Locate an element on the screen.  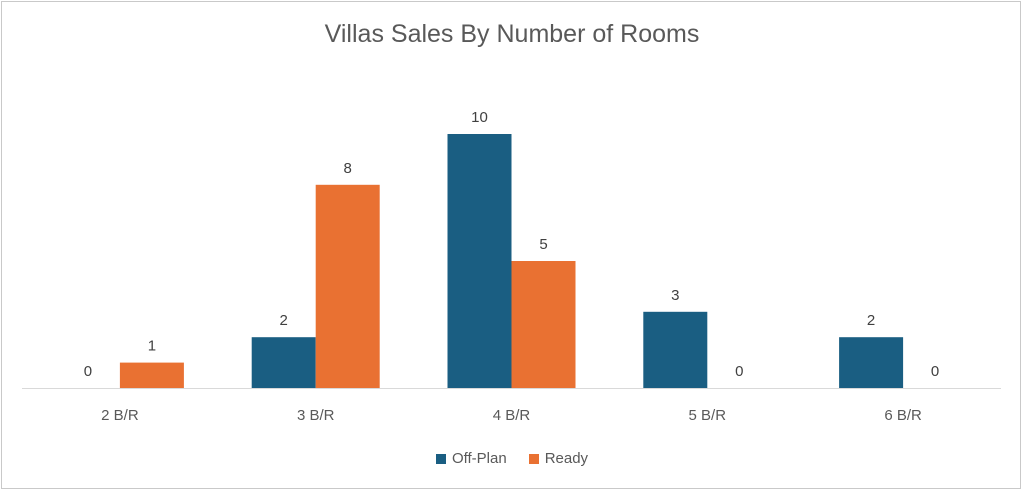
legend: Off-Plan Ready is located at coordinates (512, 458).